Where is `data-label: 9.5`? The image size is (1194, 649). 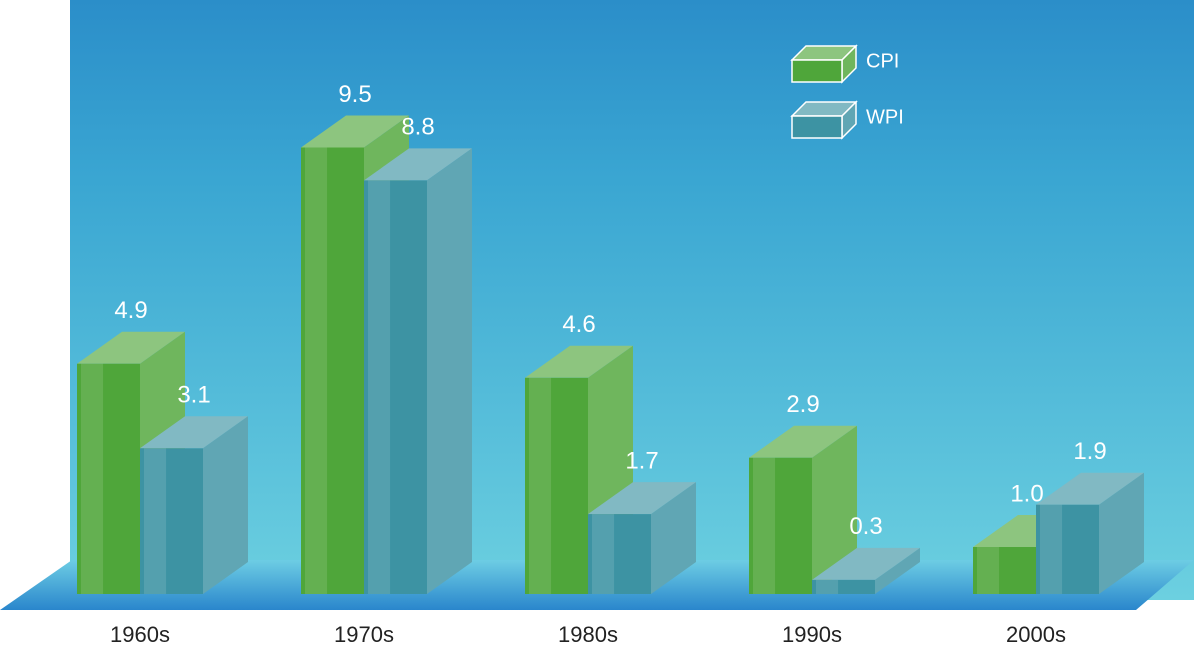
data-label: 9.5 is located at coordinates (354, 94).